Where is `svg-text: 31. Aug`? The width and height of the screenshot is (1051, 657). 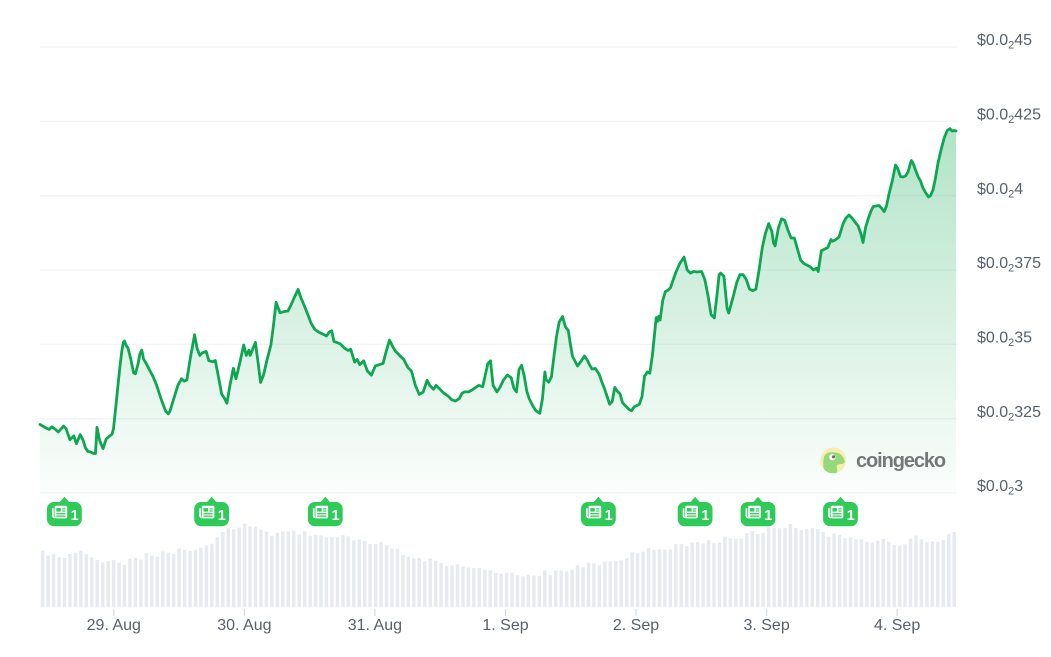 svg-text: 31. Aug is located at coordinates (375, 625).